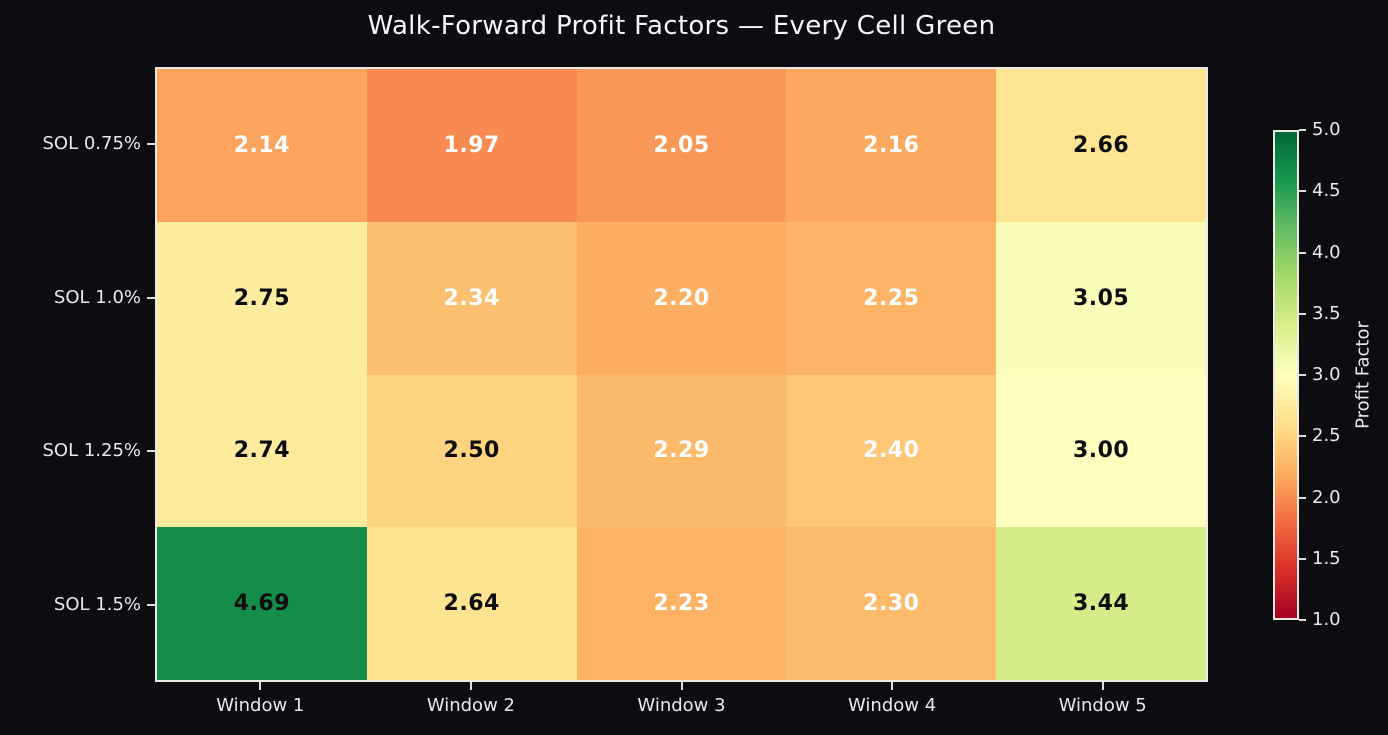 This screenshot has height=735, width=1388. Describe the element at coordinates (681, 145) in the screenshot. I see `heatmap-cell: 2.05` at that location.